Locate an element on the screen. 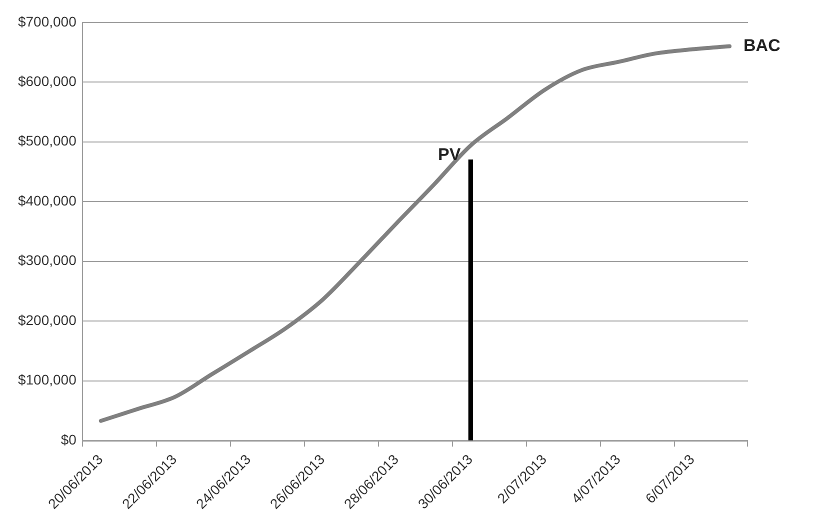  y-tick-label: $0 is located at coordinates (68, 439).